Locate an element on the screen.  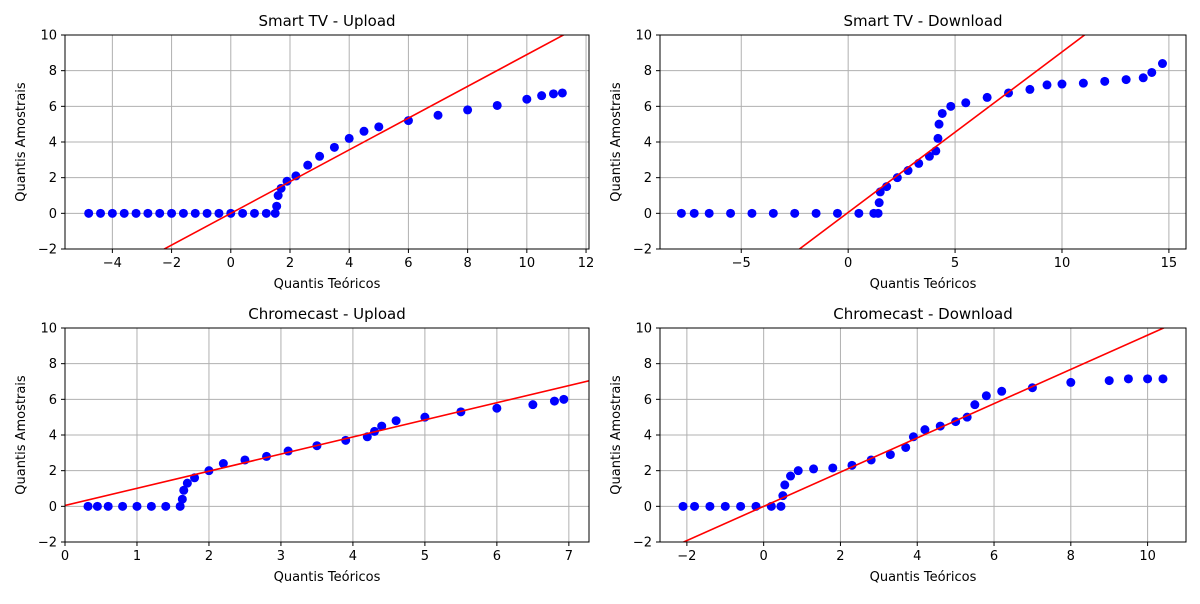
x-tick-label: 10 is located at coordinates (1062, 263).